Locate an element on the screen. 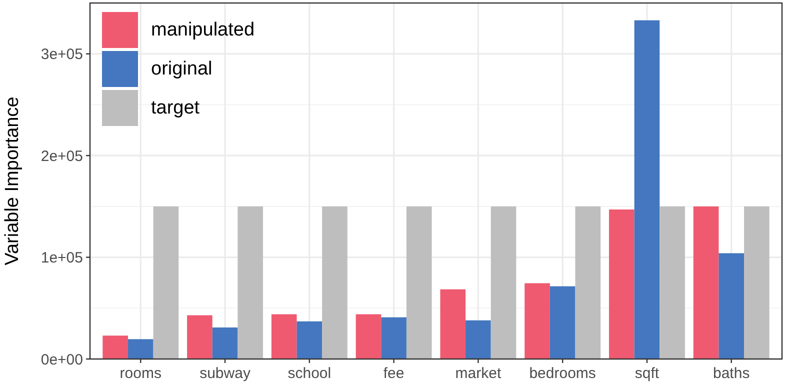 The height and width of the screenshot is (388, 799). legend-label: manipulated is located at coordinates (203, 30).